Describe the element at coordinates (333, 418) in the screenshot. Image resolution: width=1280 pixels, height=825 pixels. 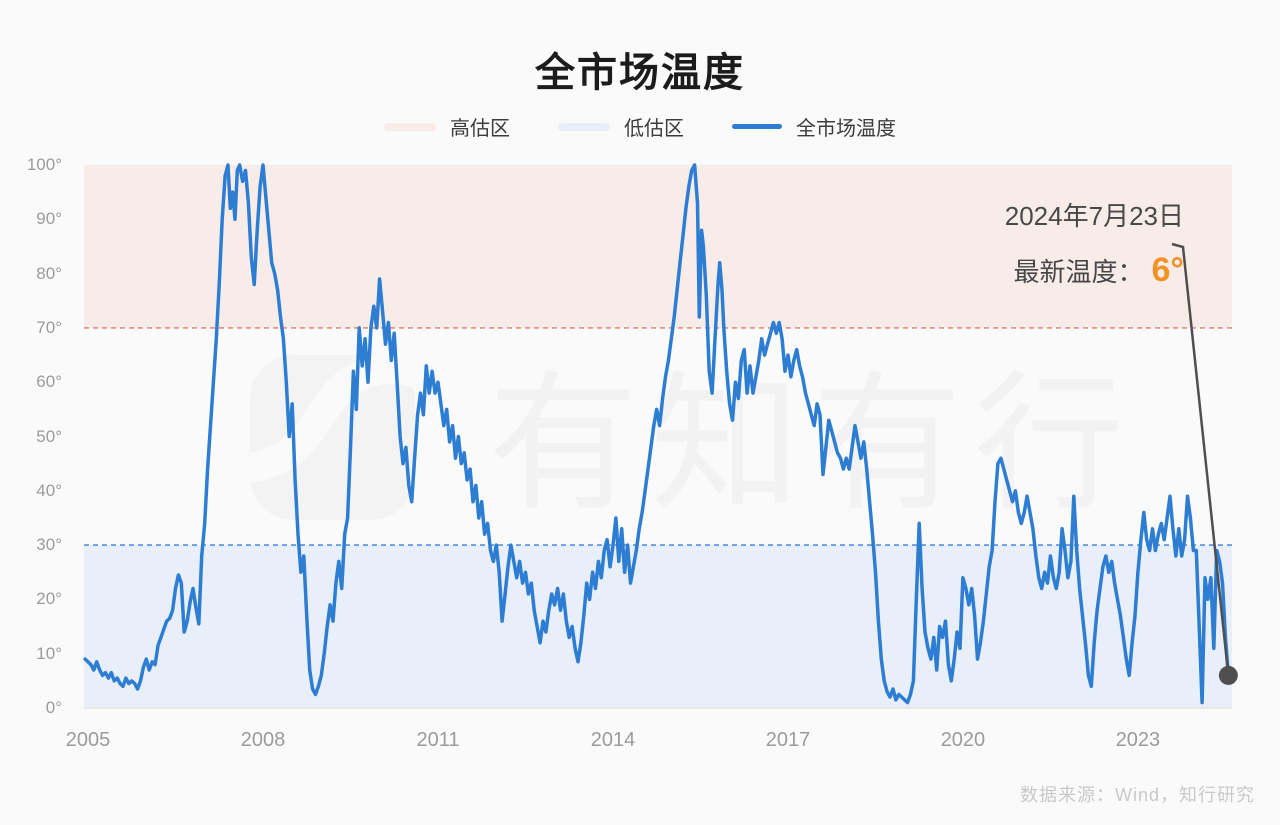
I see `brand-logo-swoosh` at that location.